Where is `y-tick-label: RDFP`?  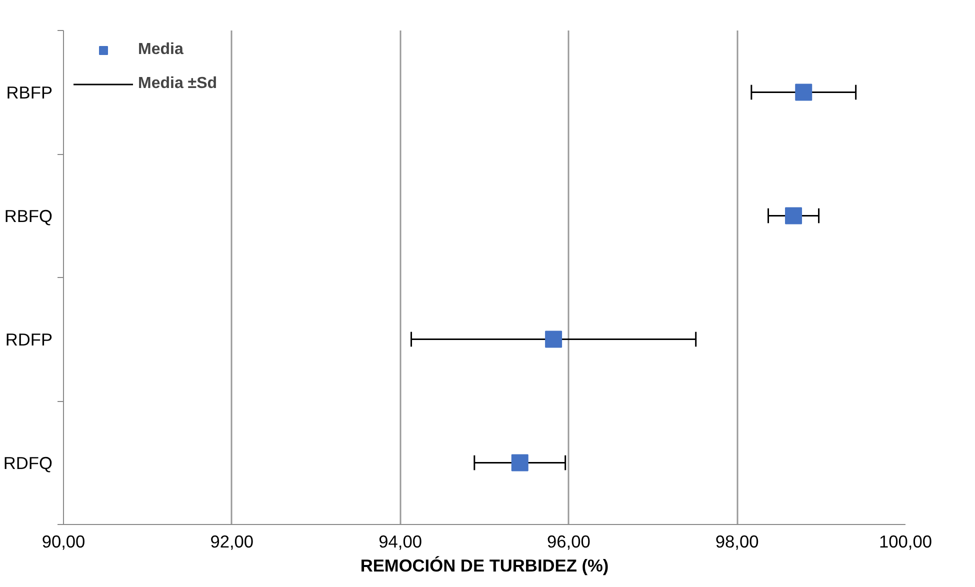 y-tick-label: RDFP is located at coordinates (28, 339).